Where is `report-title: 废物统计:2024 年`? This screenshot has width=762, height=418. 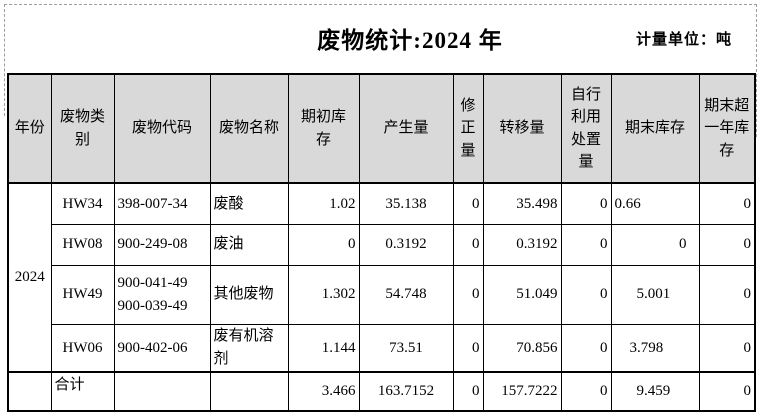
report-title: 废物统计:2024 年 is located at coordinates (410, 40).